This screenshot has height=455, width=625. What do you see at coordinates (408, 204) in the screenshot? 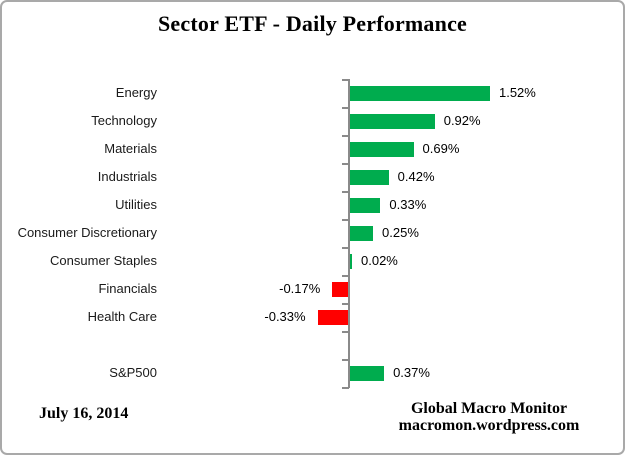
I see `value-label: 0.33%` at bounding box center [408, 204].